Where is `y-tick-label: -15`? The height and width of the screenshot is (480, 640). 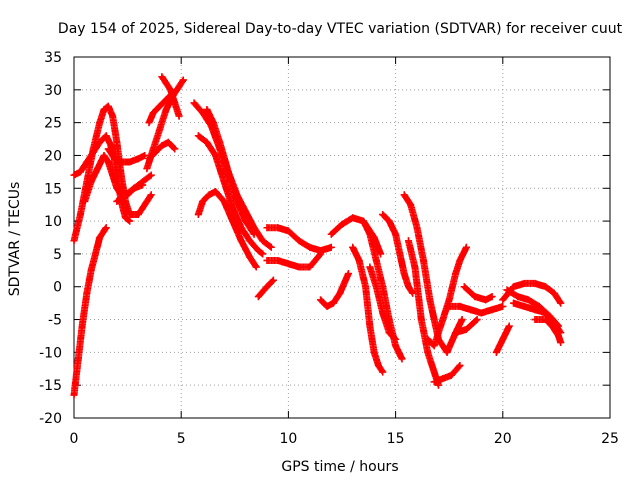
y-tick-label: -15 is located at coordinates (50, 386).